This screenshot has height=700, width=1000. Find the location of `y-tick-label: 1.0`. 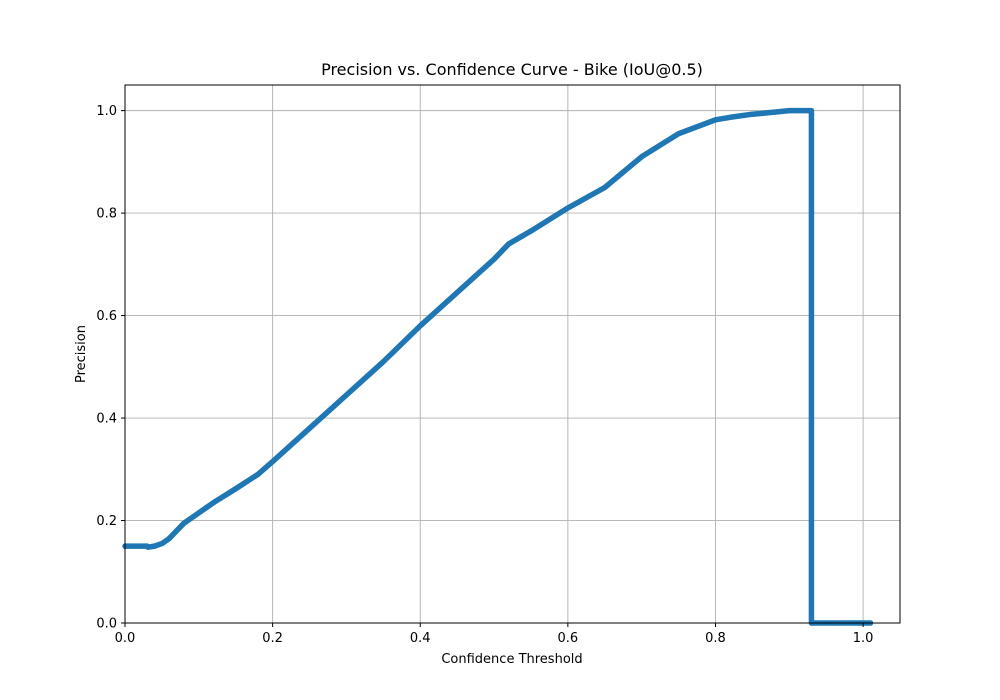

y-tick-label: 1.0 is located at coordinates (106, 111).